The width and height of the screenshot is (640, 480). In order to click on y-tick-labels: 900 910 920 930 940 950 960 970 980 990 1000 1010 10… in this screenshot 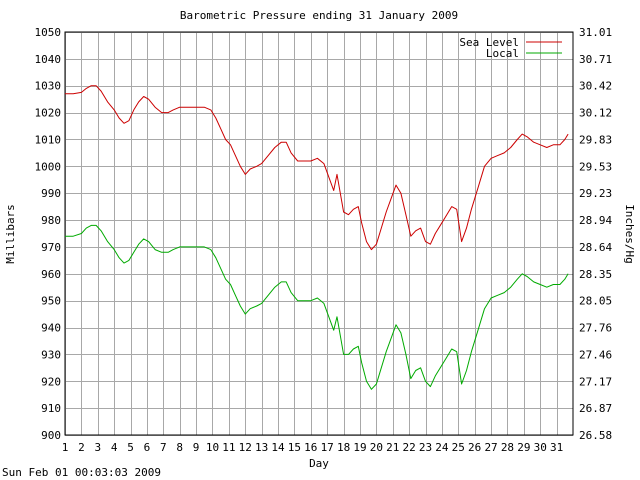, I will do `click(48, 234)`.